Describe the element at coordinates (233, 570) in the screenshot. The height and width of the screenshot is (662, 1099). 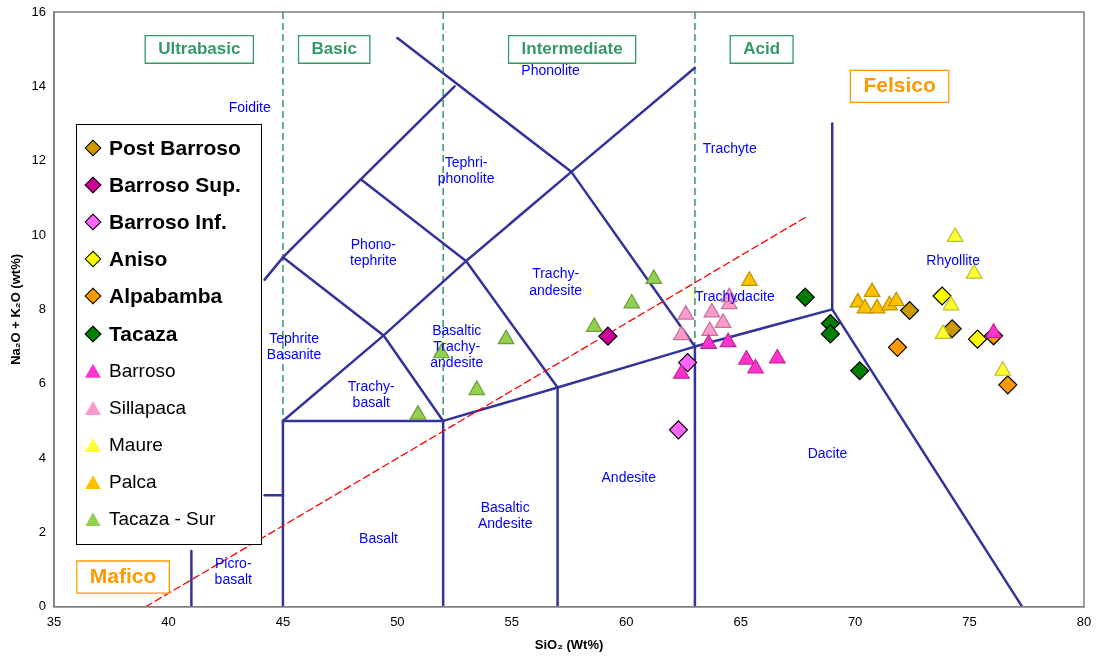
I see `annotation: Picro- basalt` at that location.